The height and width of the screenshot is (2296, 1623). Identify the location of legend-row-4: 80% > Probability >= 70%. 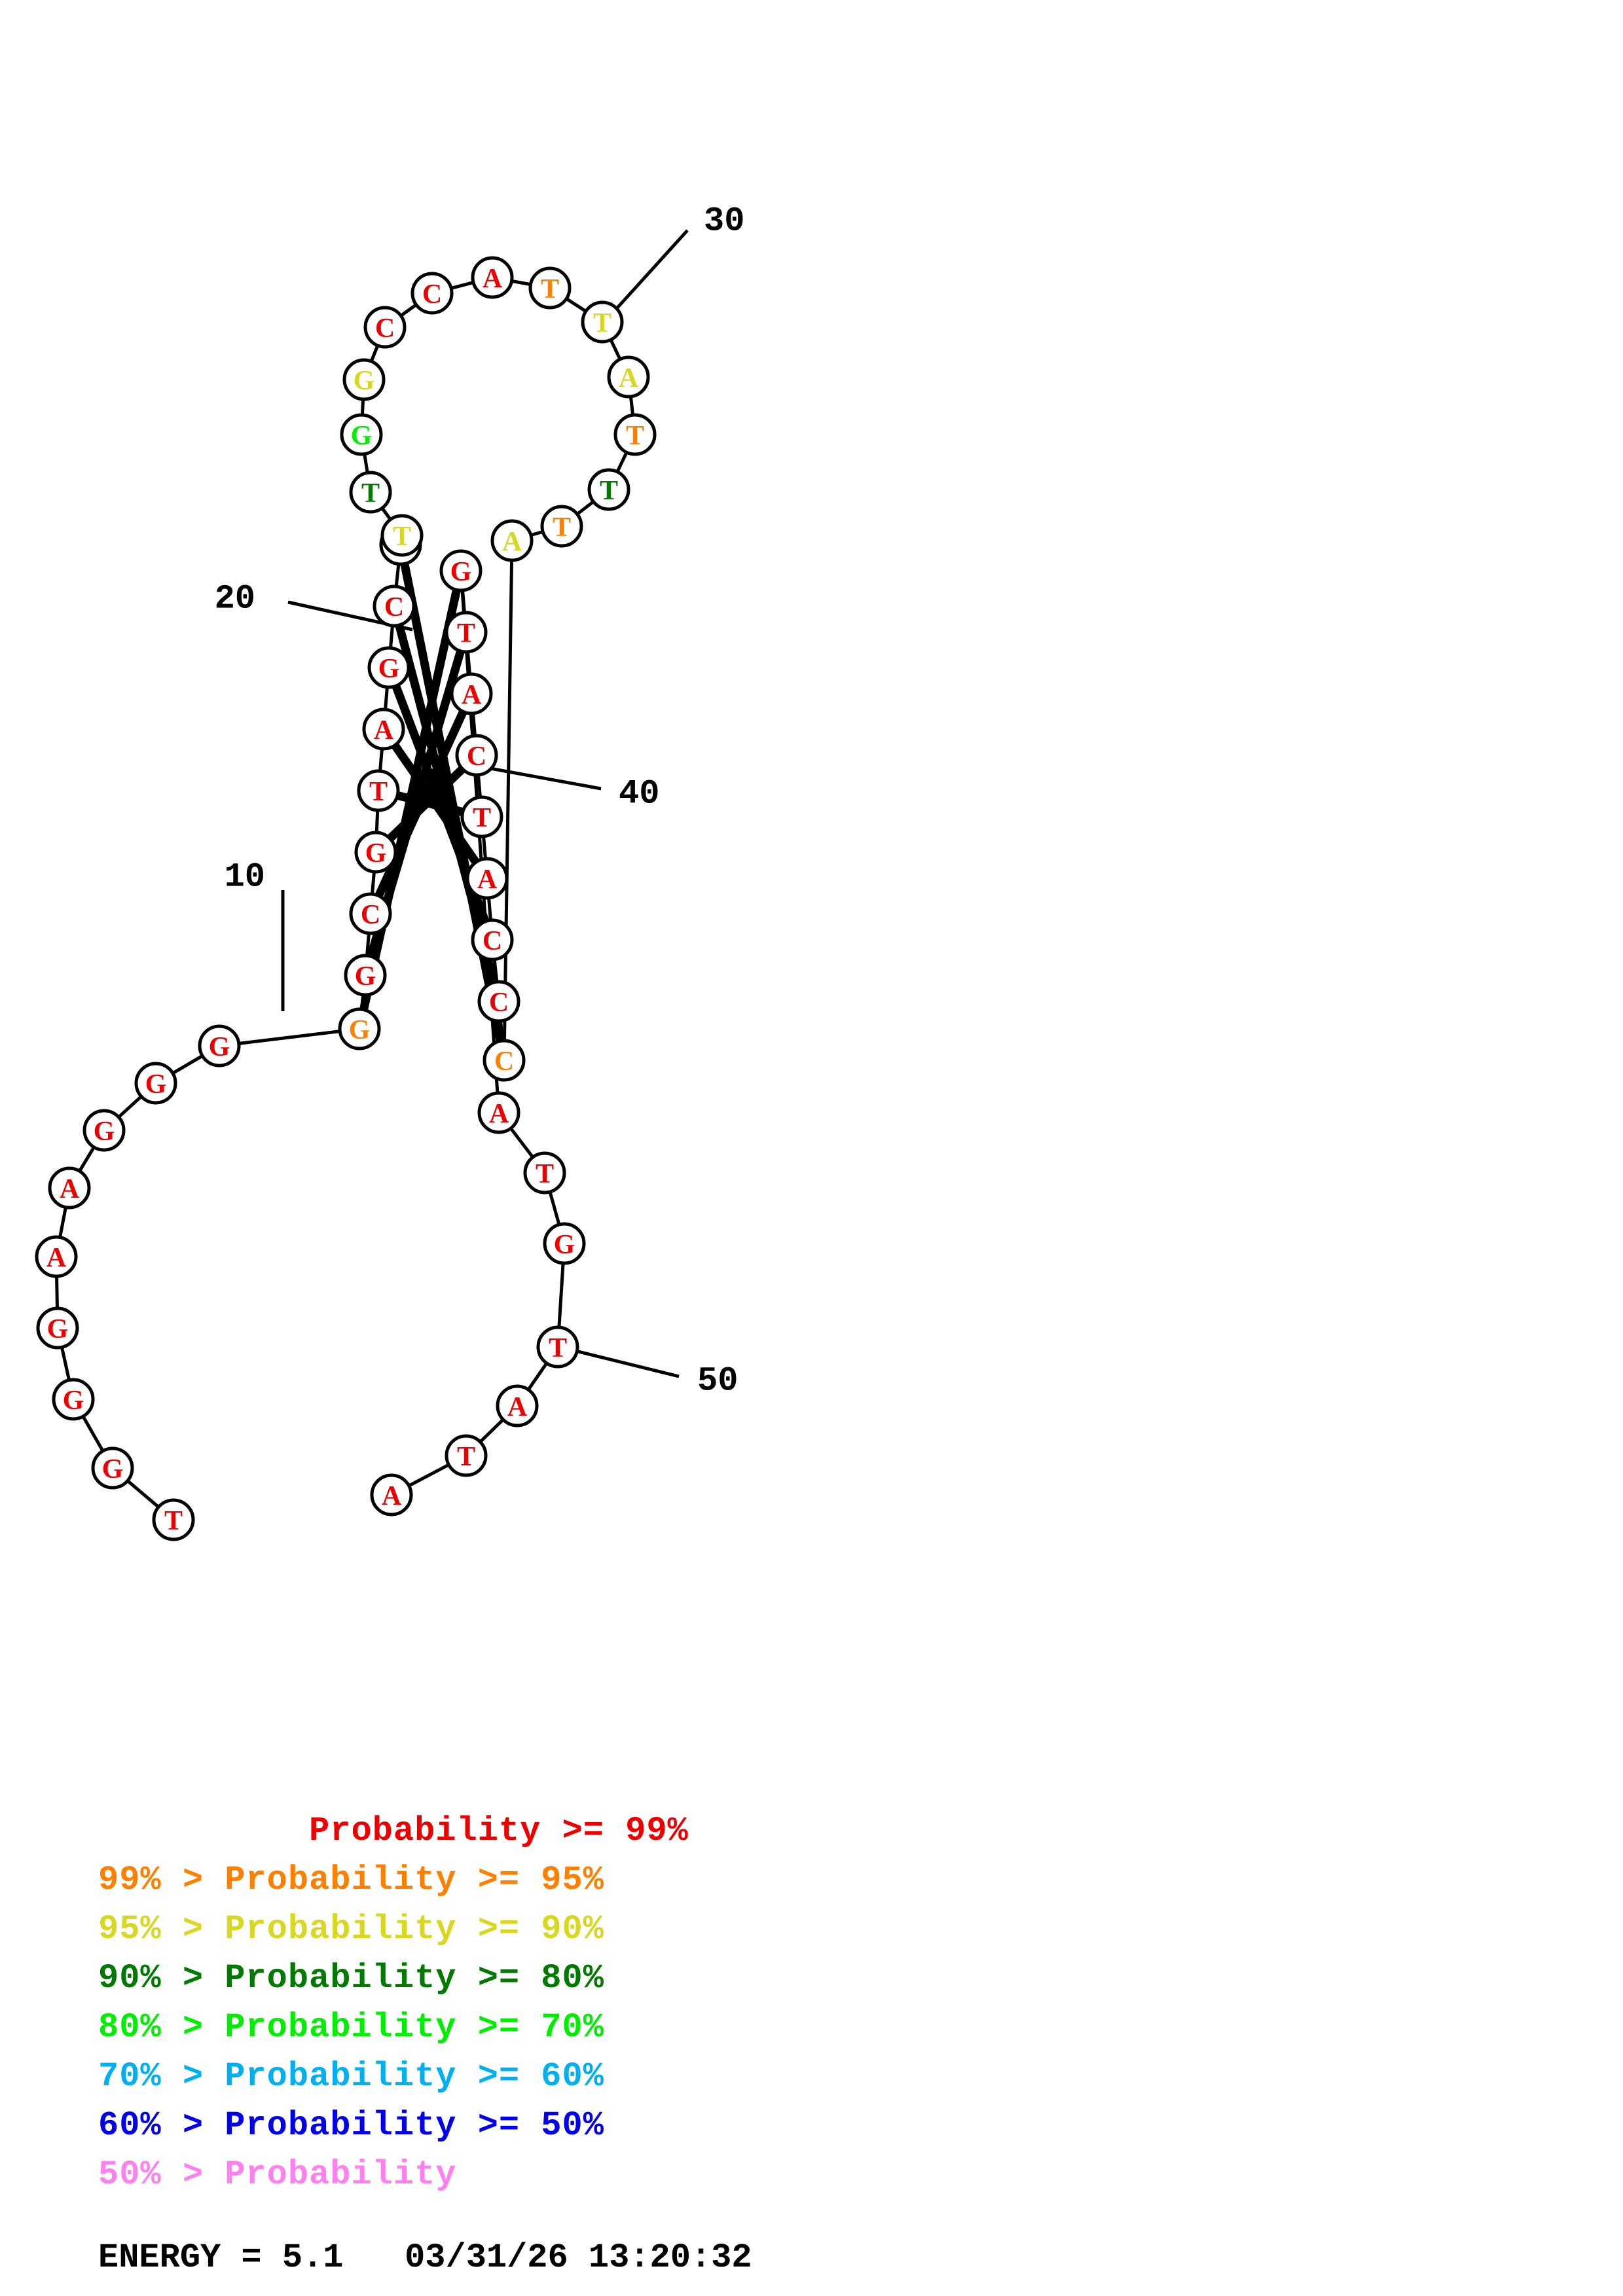
(351, 2027).